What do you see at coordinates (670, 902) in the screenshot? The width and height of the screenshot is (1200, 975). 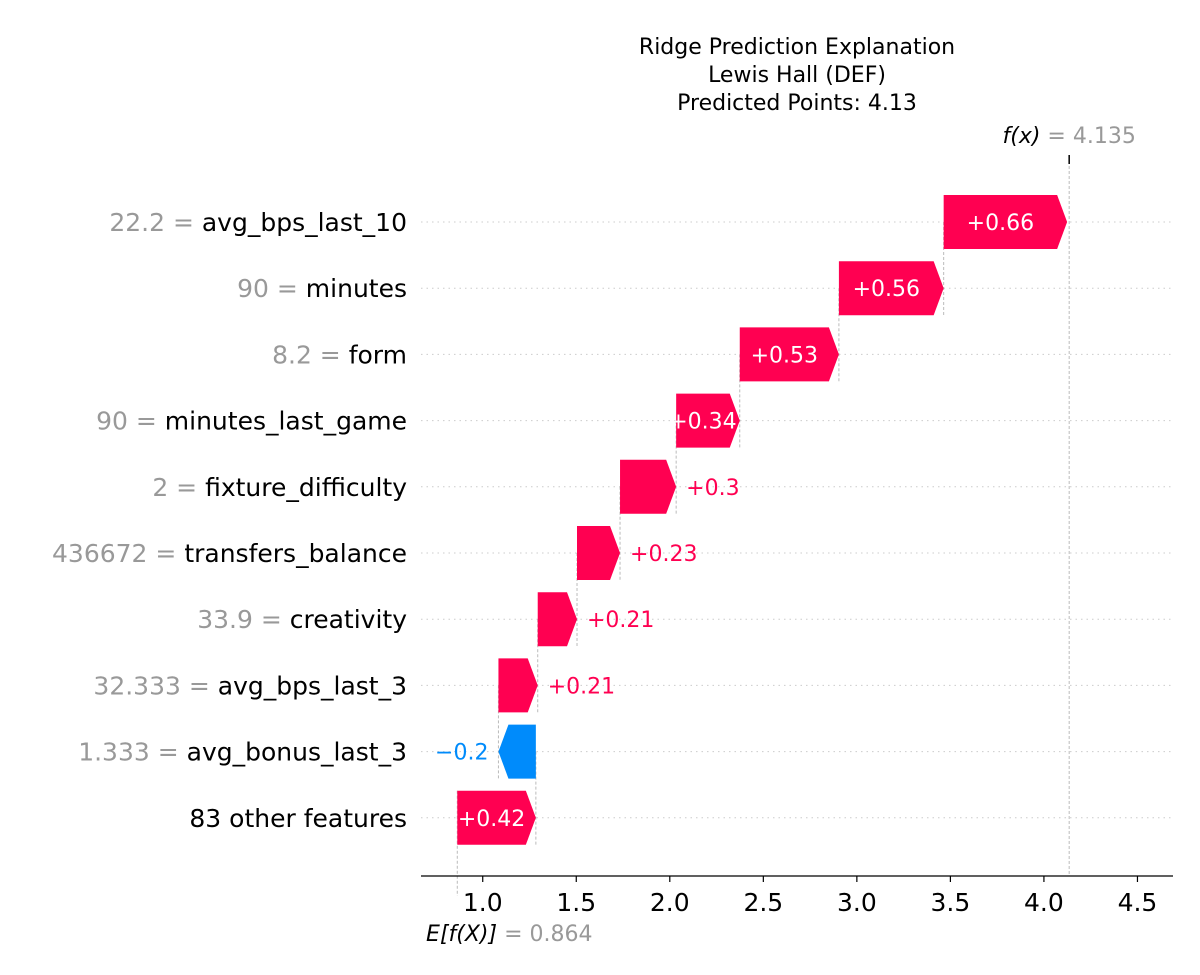 I see `x-tick-label: 2.0` at bounding box center [670, 902].